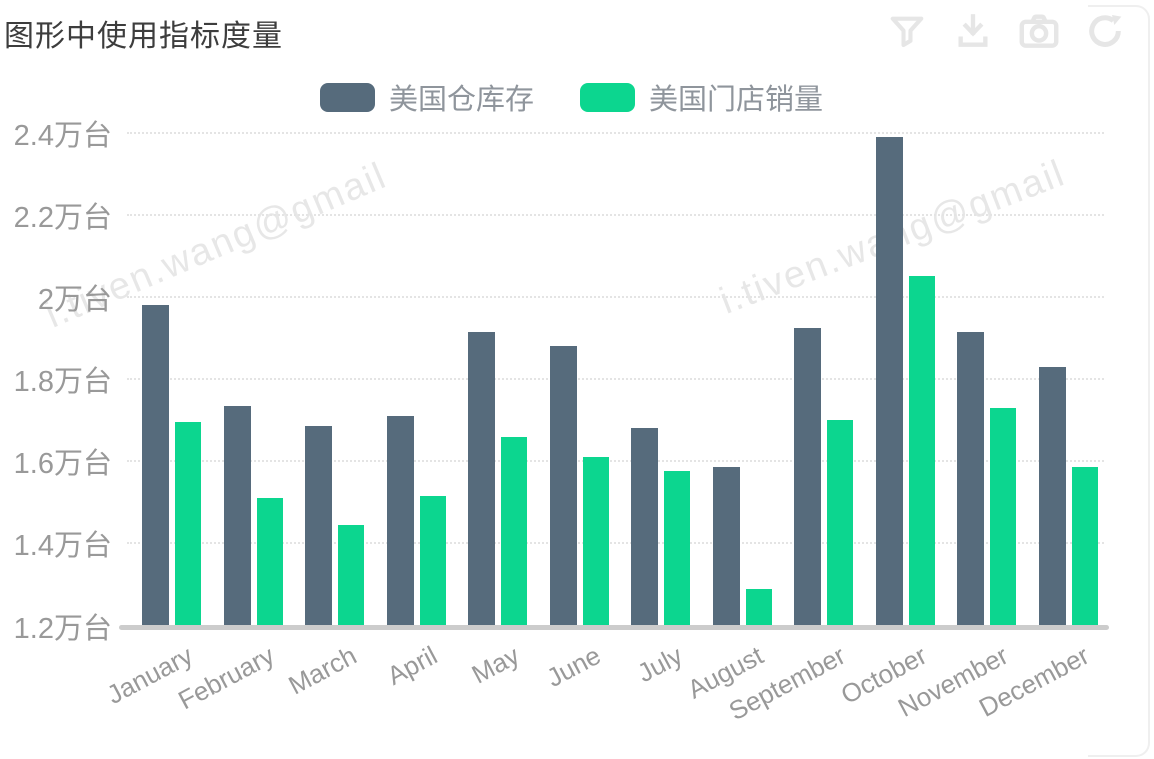  What do you see at coordinates (62, 546) in the screenshot?
I see `y-axis-label: 1.4万台` at bounding box center [62, 546].